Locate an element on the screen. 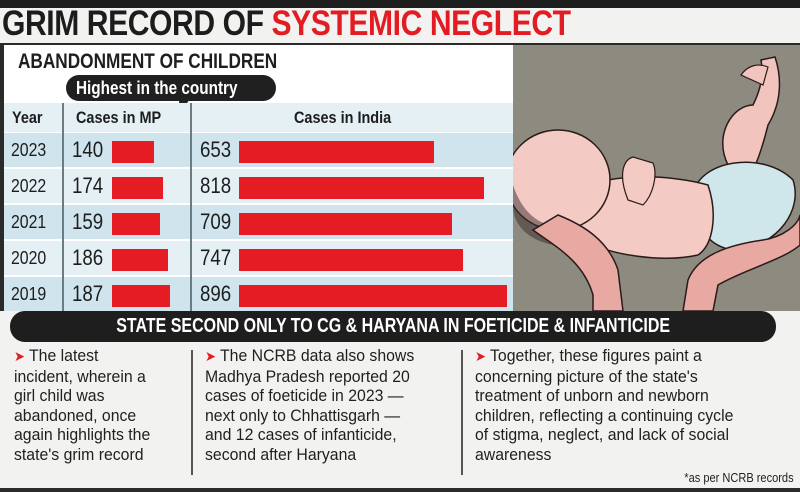  table-row: 2020 186 747 is located at coordinates (258, 258).